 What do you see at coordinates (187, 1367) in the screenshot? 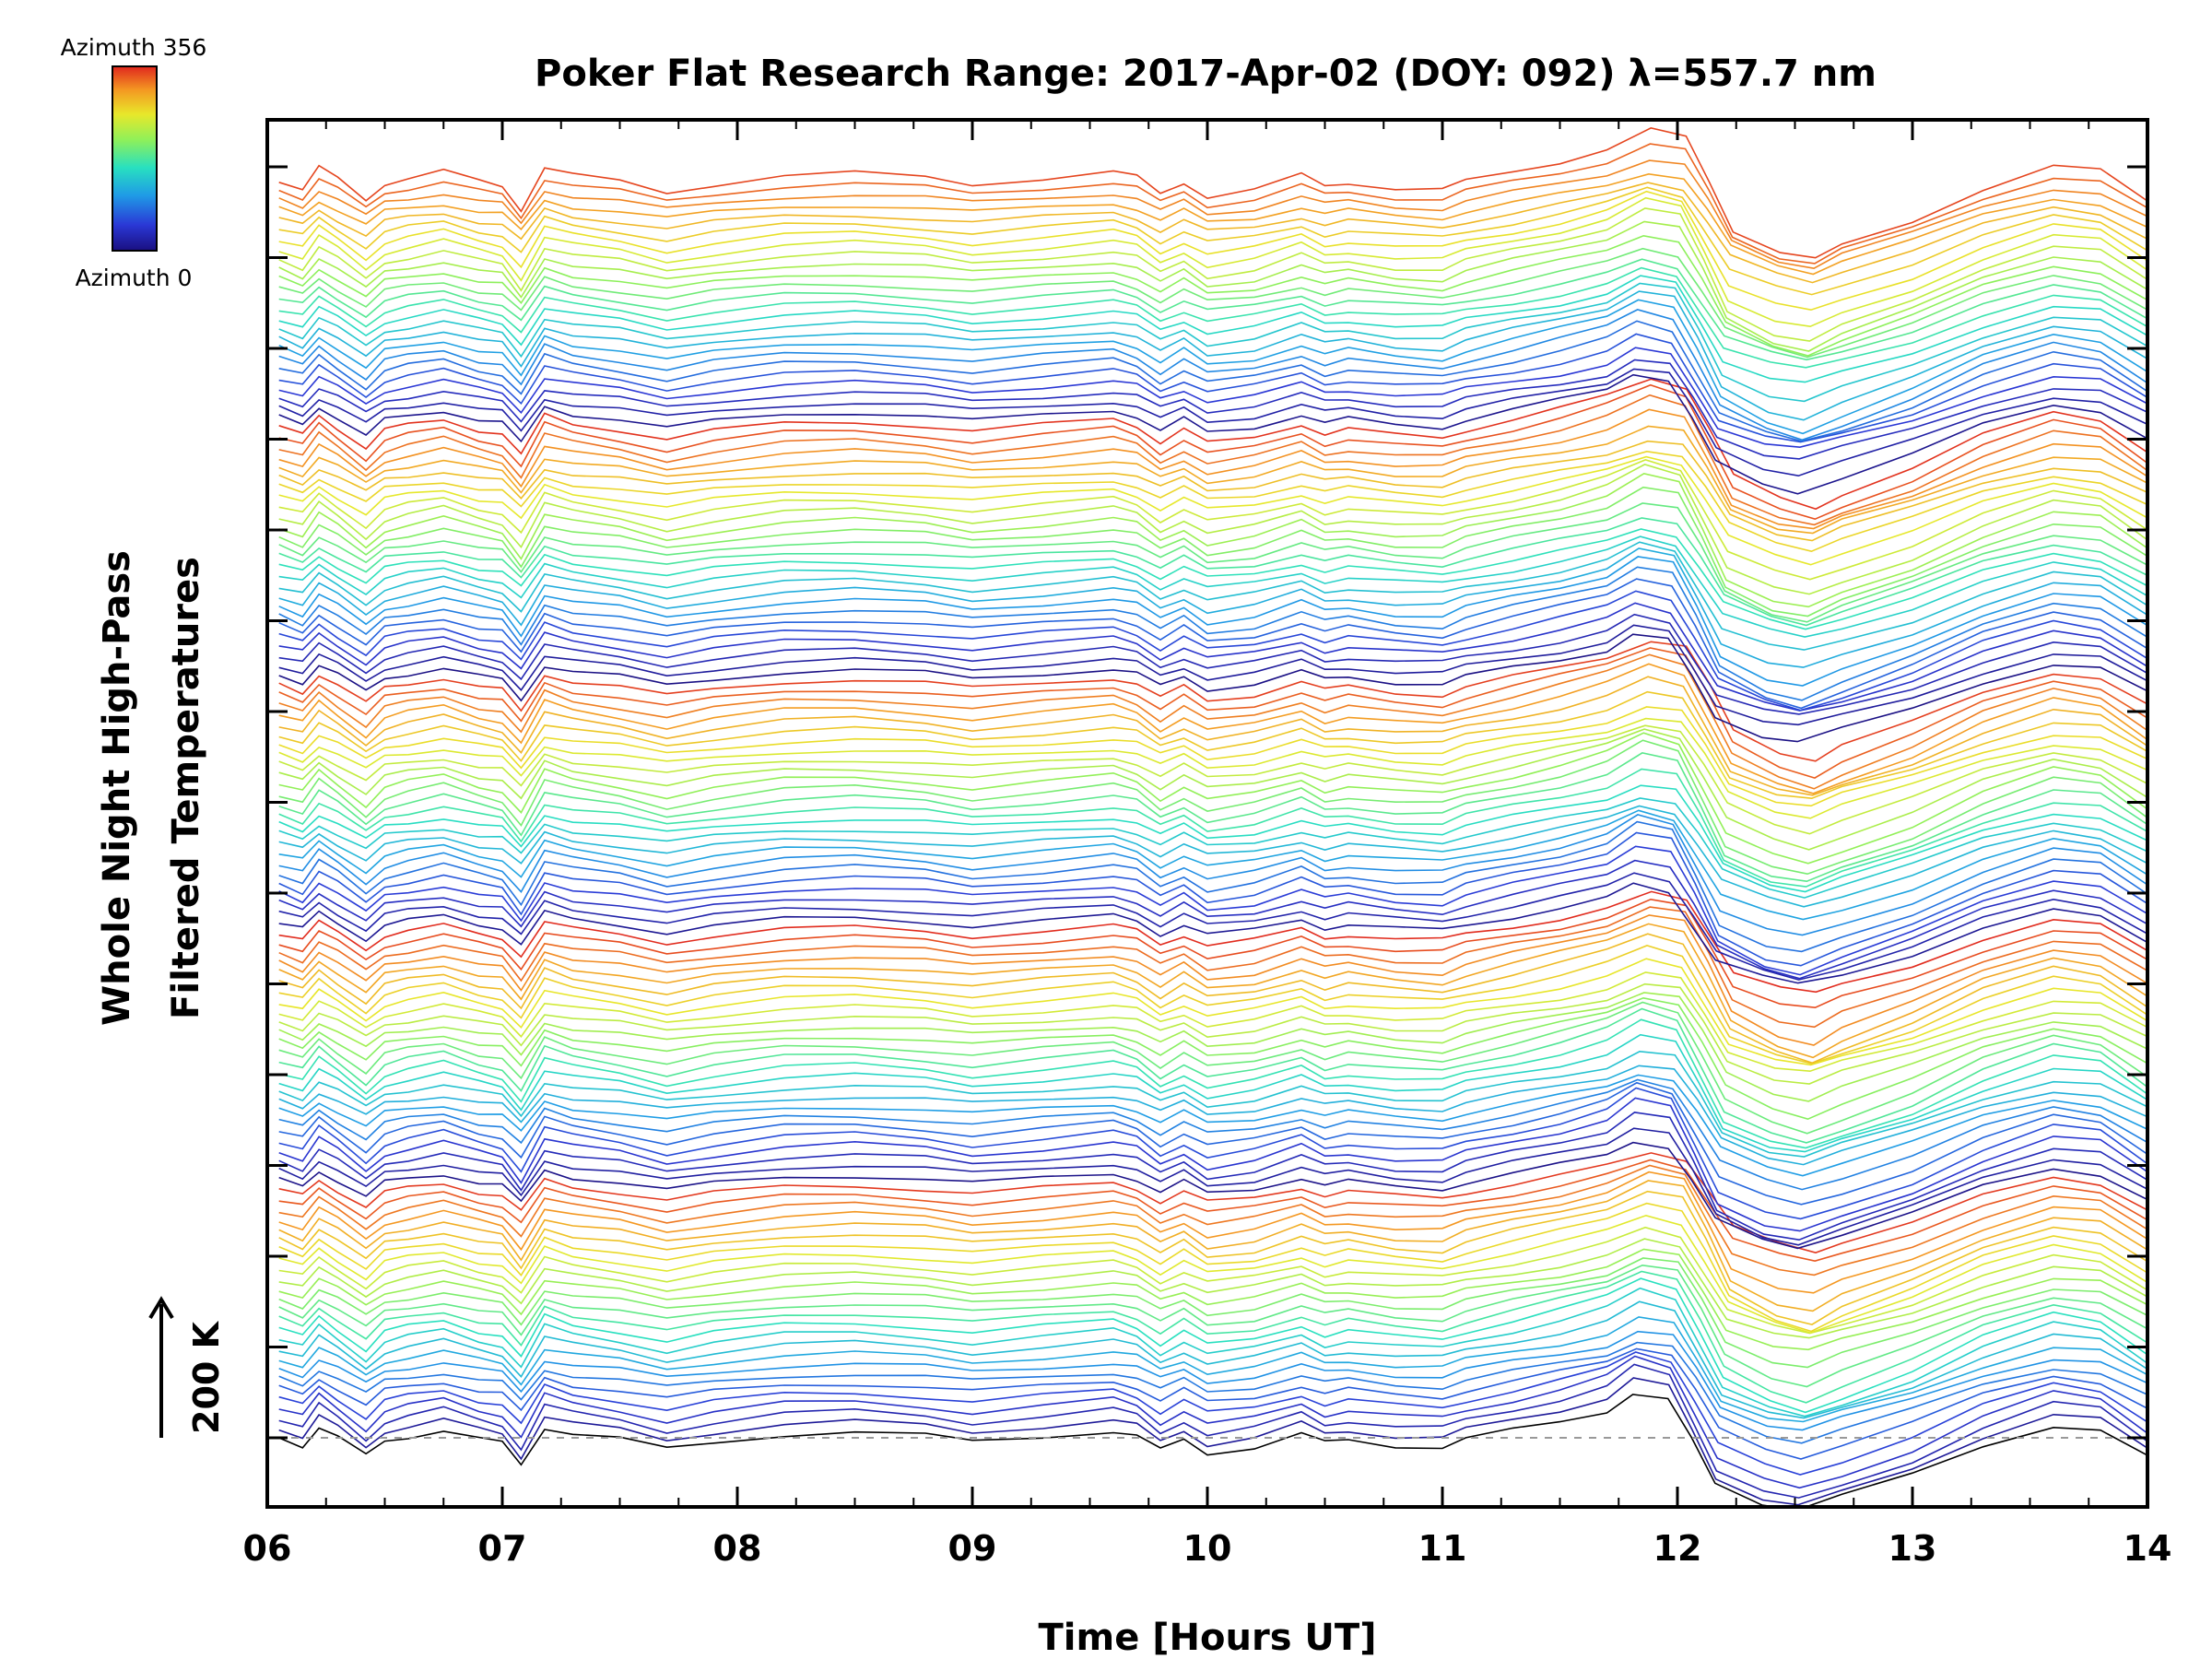
I see `scale-bar: 200 K` at bounding box center [187, 1367].